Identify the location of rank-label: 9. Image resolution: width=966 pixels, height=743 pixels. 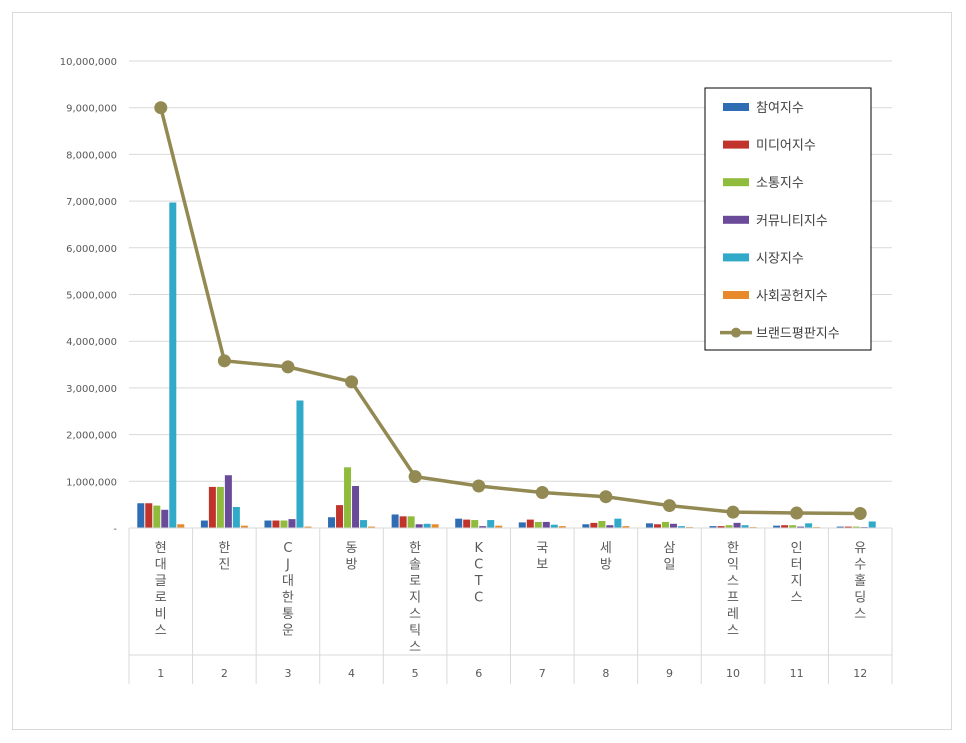
(669, 673).